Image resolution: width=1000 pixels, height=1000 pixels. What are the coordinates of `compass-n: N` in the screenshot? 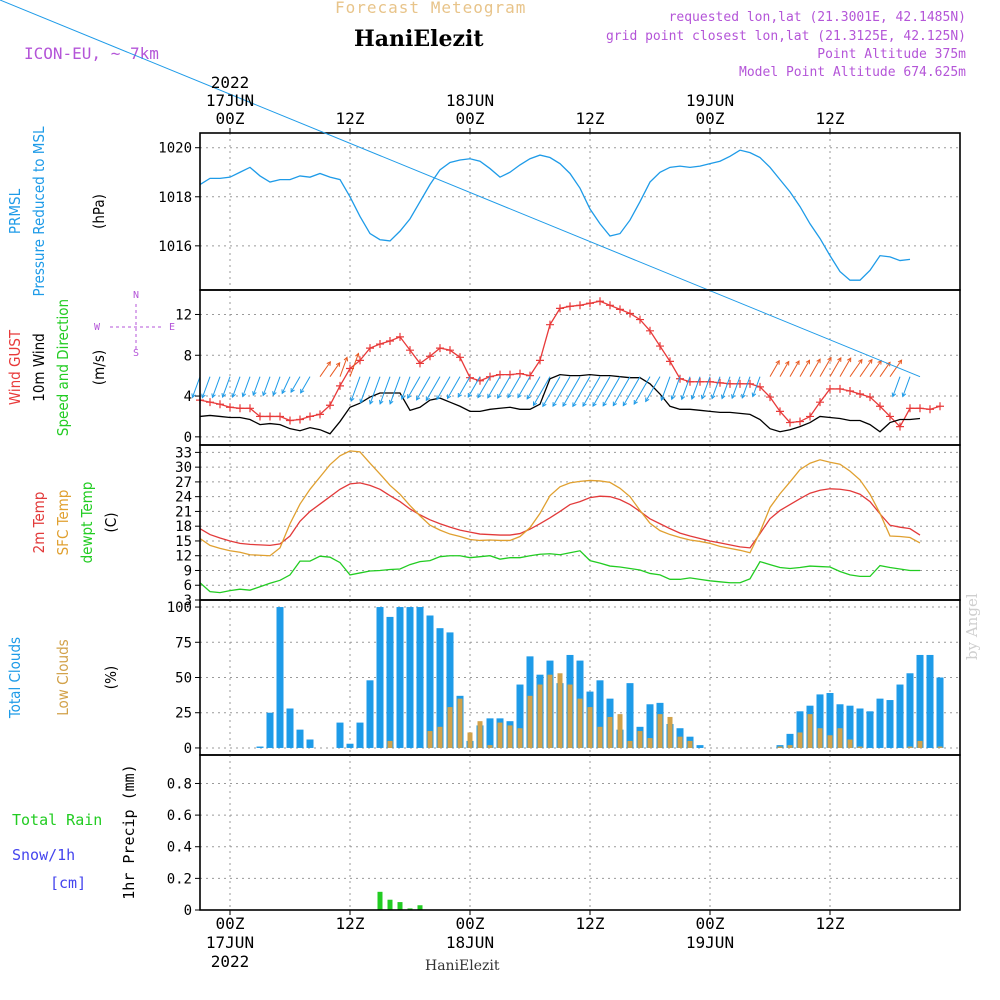 It's located at (136, 295).